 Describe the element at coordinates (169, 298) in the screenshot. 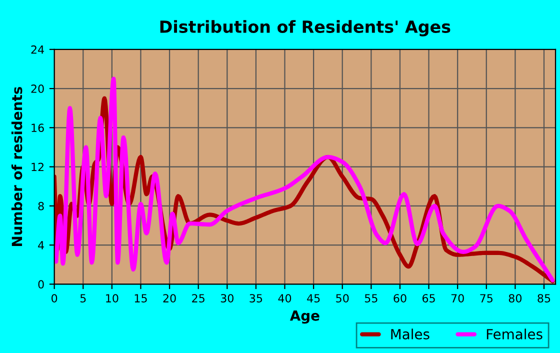

I see `x-tick-label: 20` at that location.